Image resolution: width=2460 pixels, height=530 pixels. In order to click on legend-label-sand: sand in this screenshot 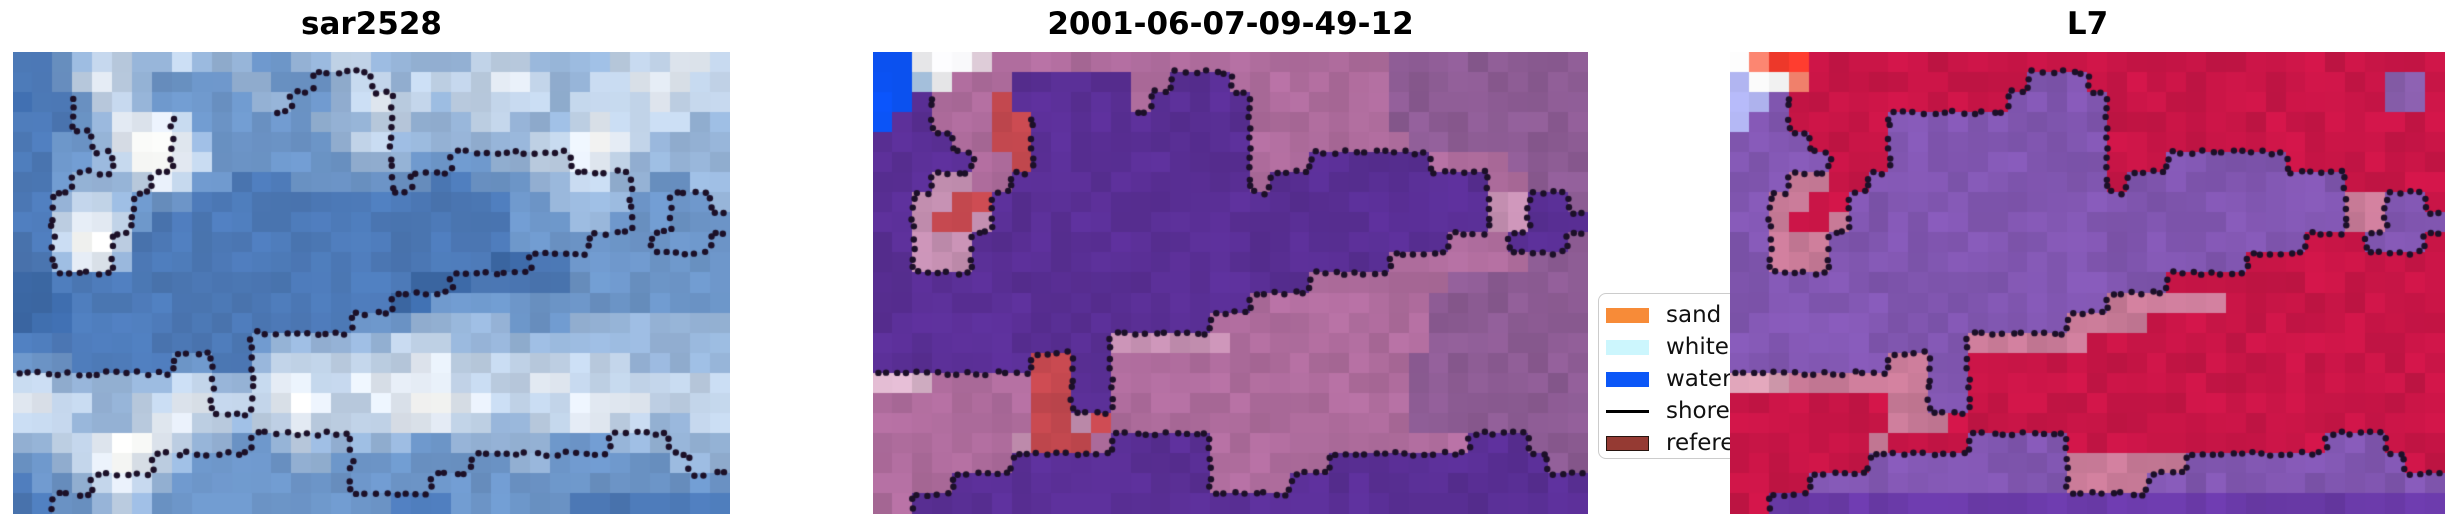, I will do `click(1694, 315)`.